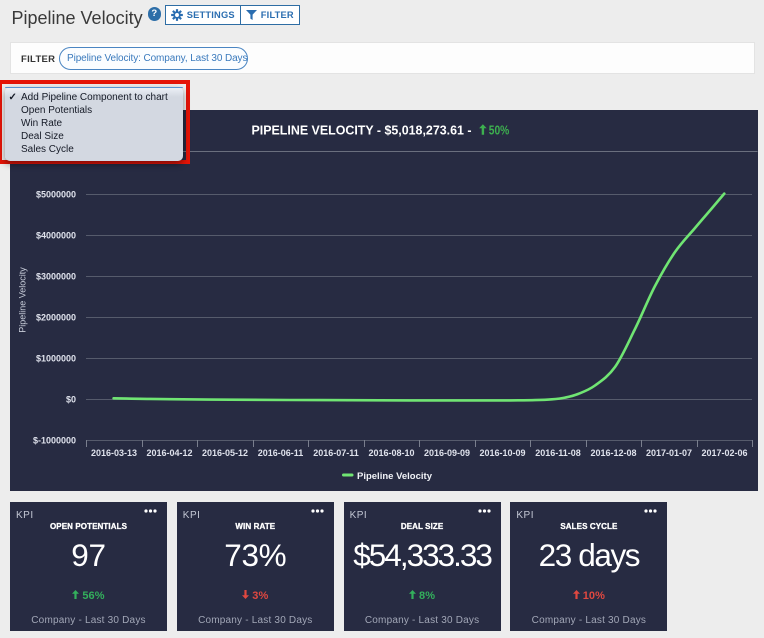 The height and width of the screenshot is (638, 764). I want to click on svg-text: 2016-10-09, so click(502, 453).